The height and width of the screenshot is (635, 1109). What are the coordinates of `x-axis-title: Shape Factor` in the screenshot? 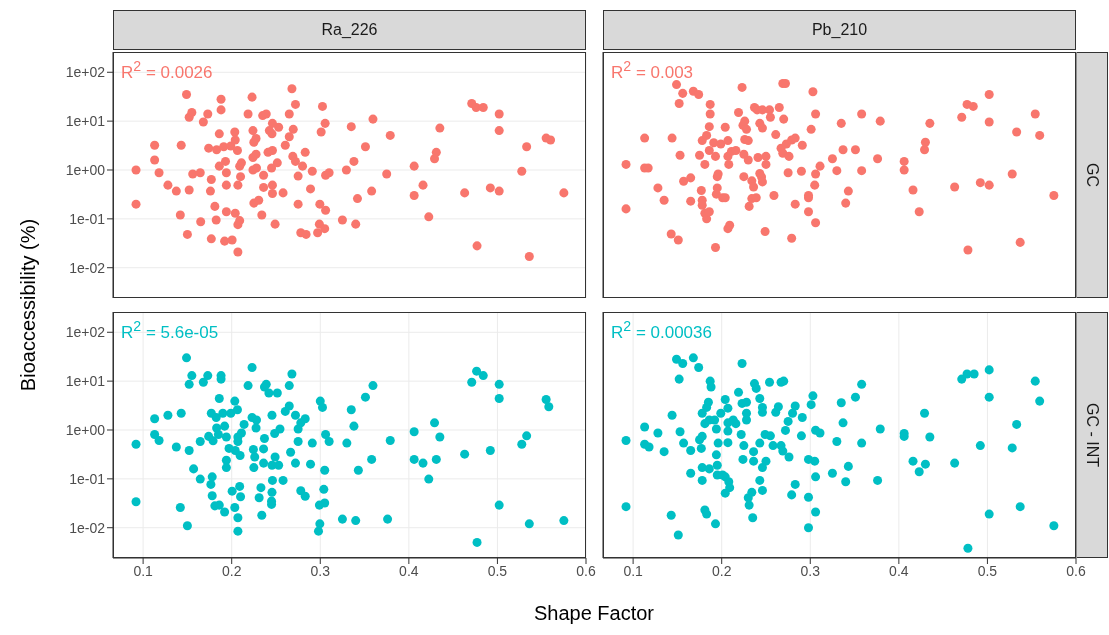 It's located at (594, 613).